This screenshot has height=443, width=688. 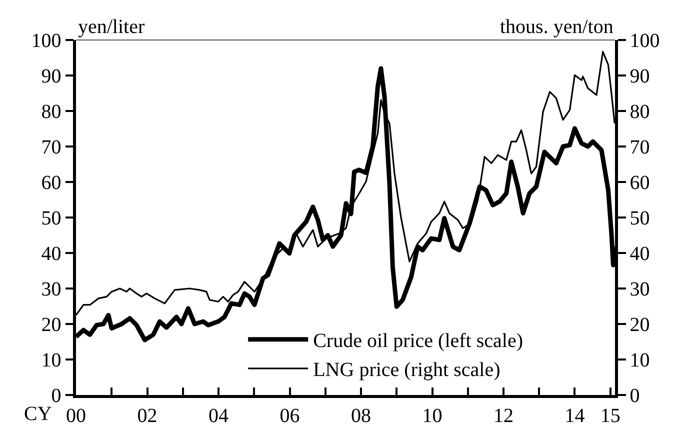 What do you see at coordinates (51, 147) in the screenshot?
I see `y-tick-label: 70` at bounding box center [51, 147].